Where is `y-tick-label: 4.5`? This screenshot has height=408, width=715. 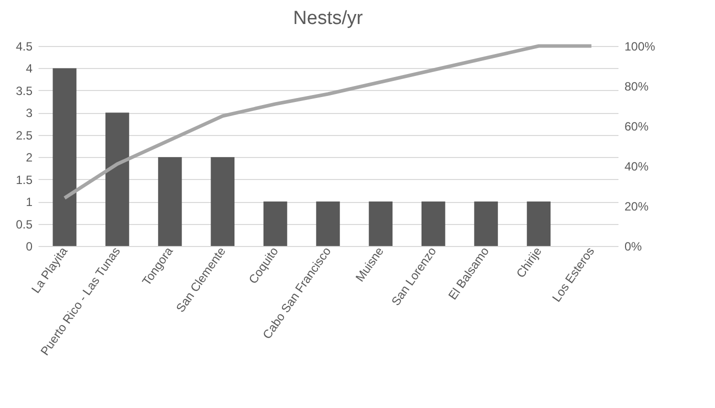
y-tick-label: 4.5 is located at coordinates (24, 47).